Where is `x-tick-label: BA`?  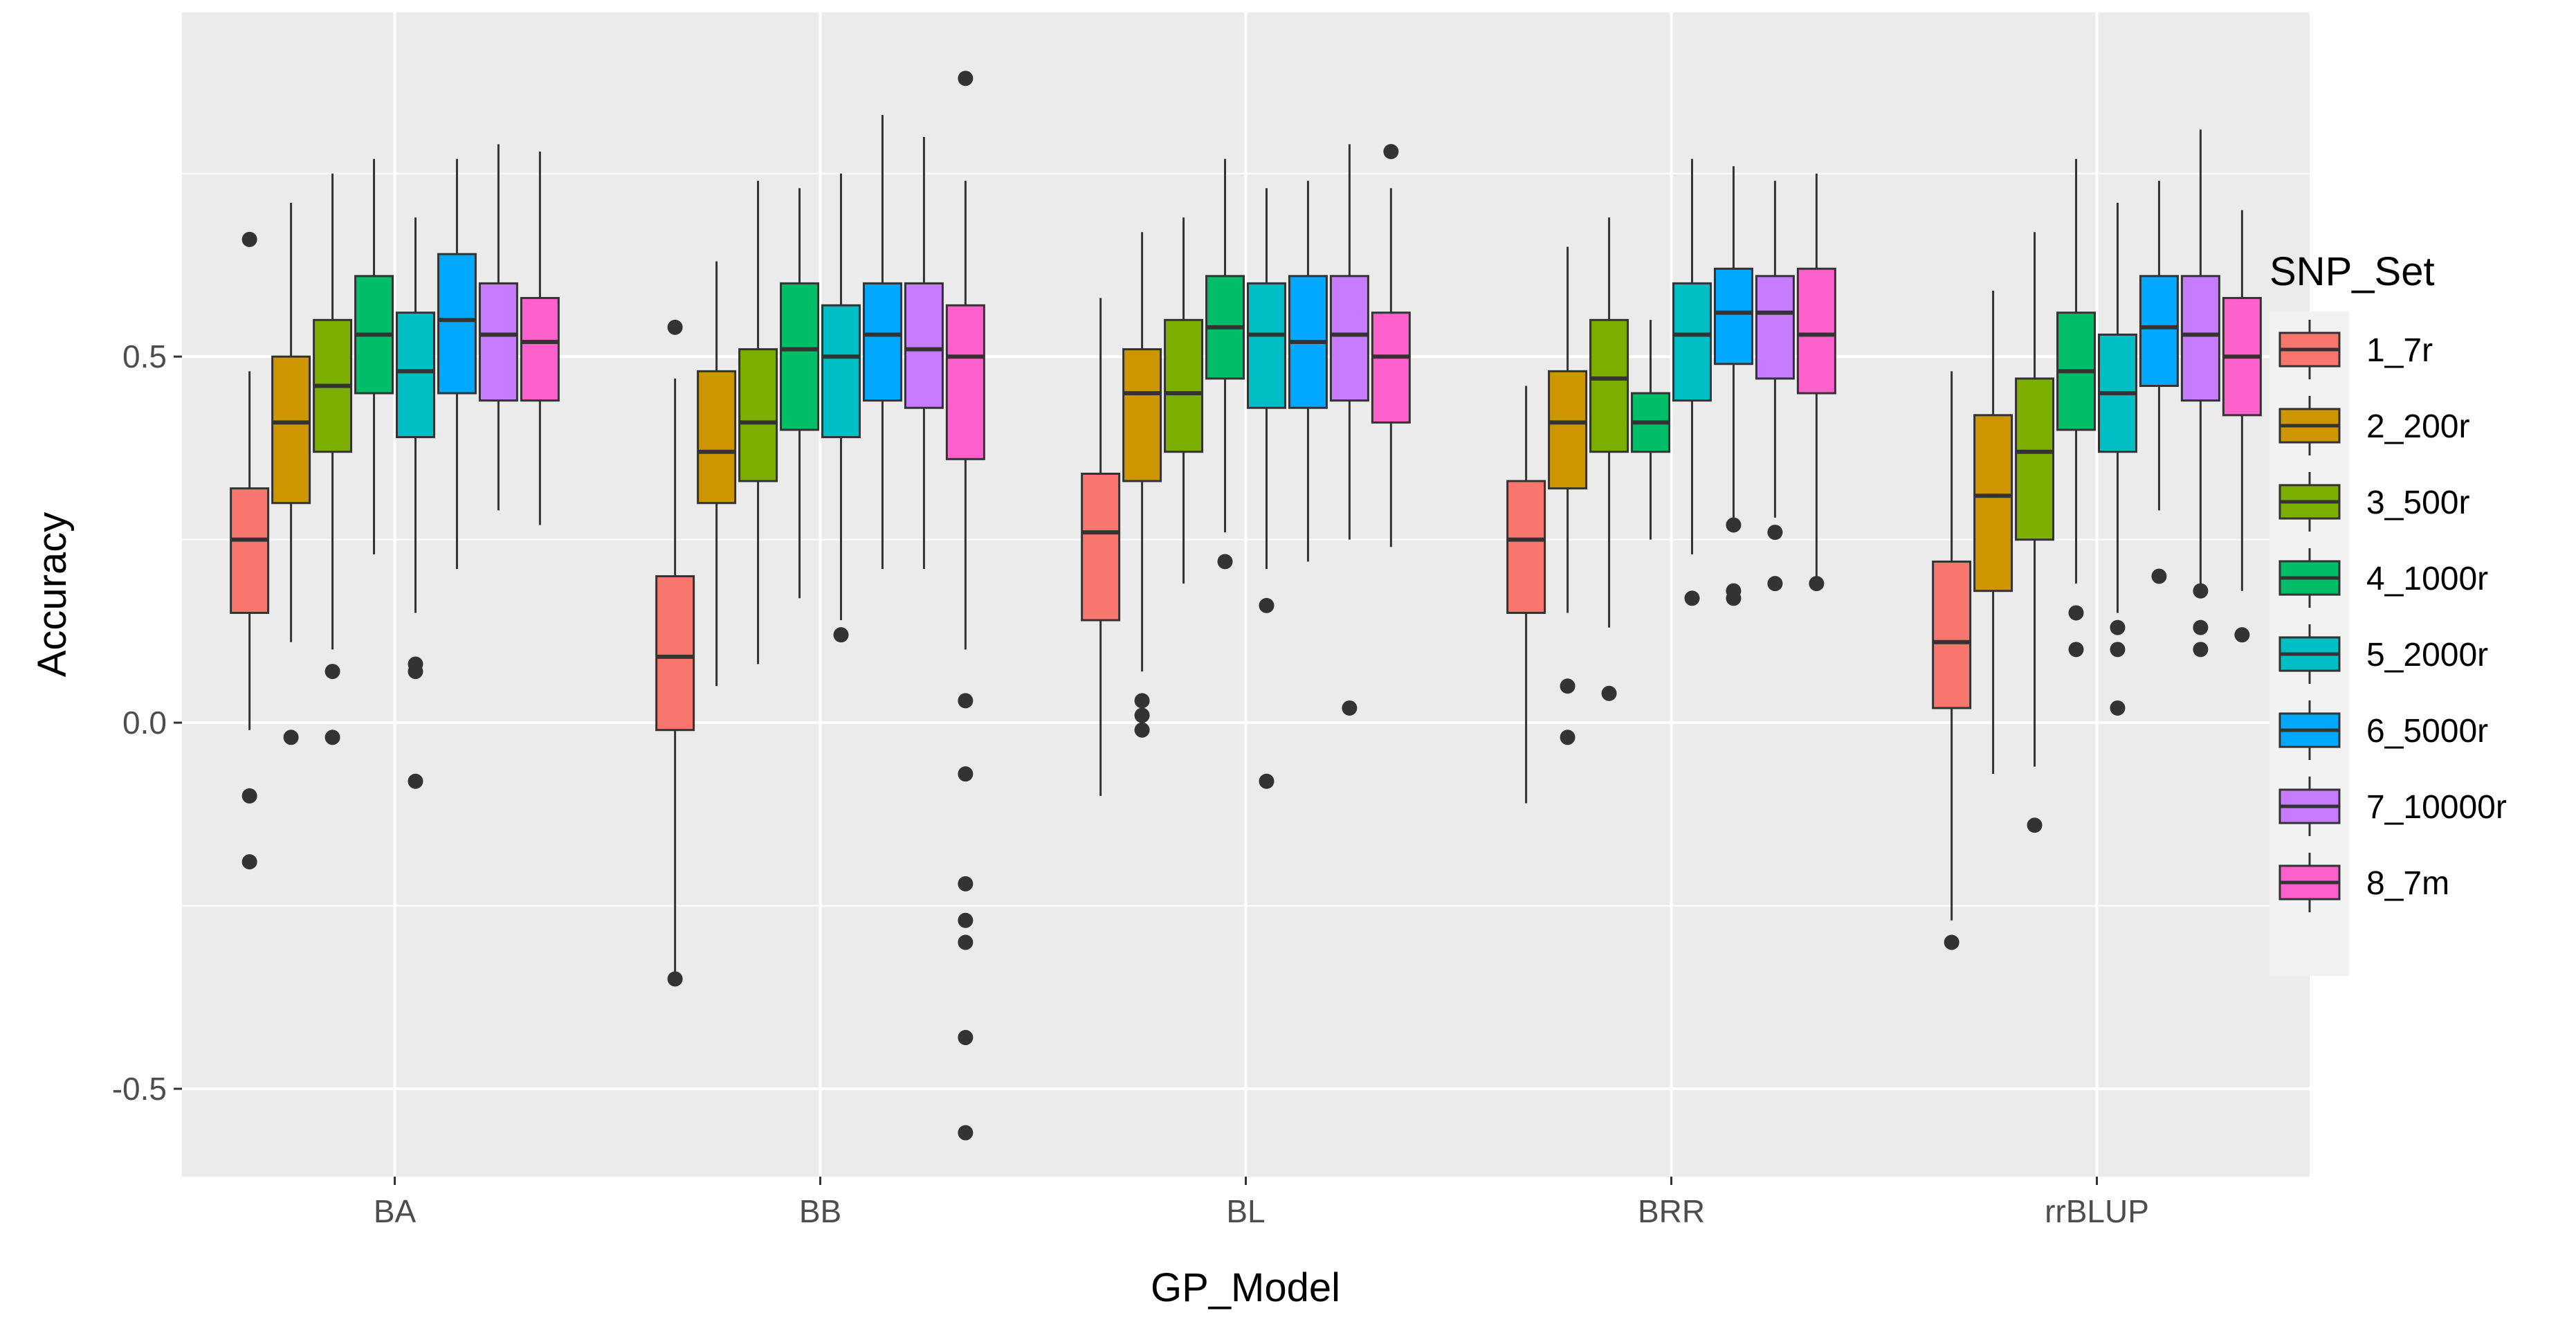
x-tick-label: BA is located at coordinates (396, 1211).